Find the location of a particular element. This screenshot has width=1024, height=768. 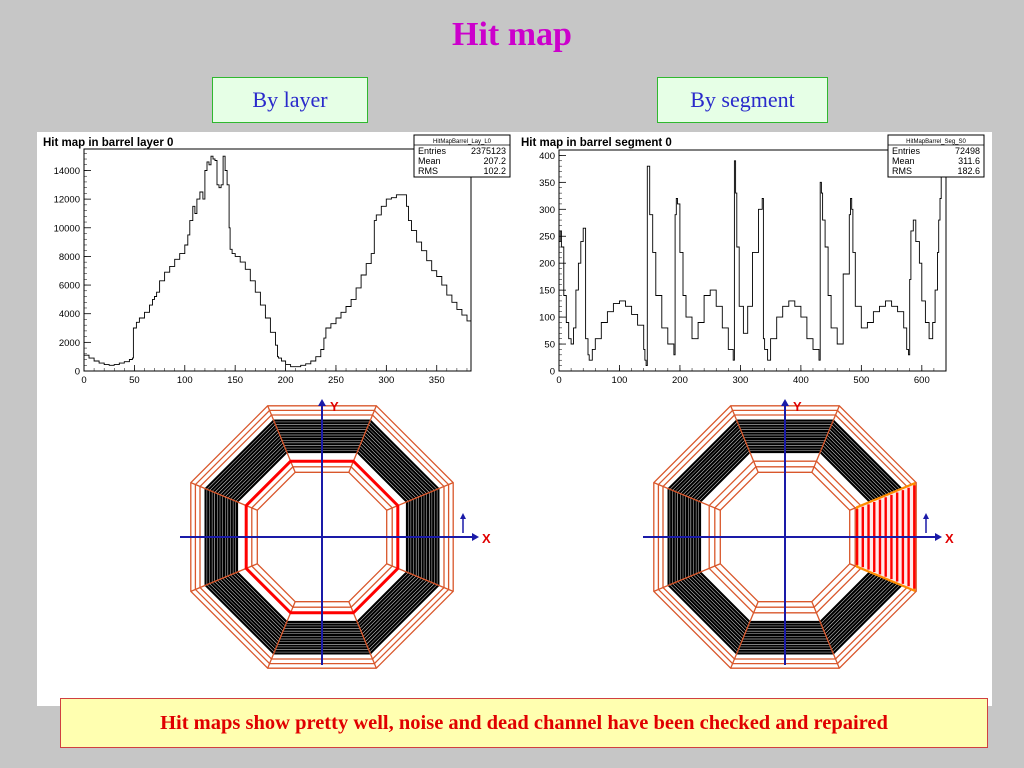

stats-value: 207.2 is located at coordinates (494, 161).